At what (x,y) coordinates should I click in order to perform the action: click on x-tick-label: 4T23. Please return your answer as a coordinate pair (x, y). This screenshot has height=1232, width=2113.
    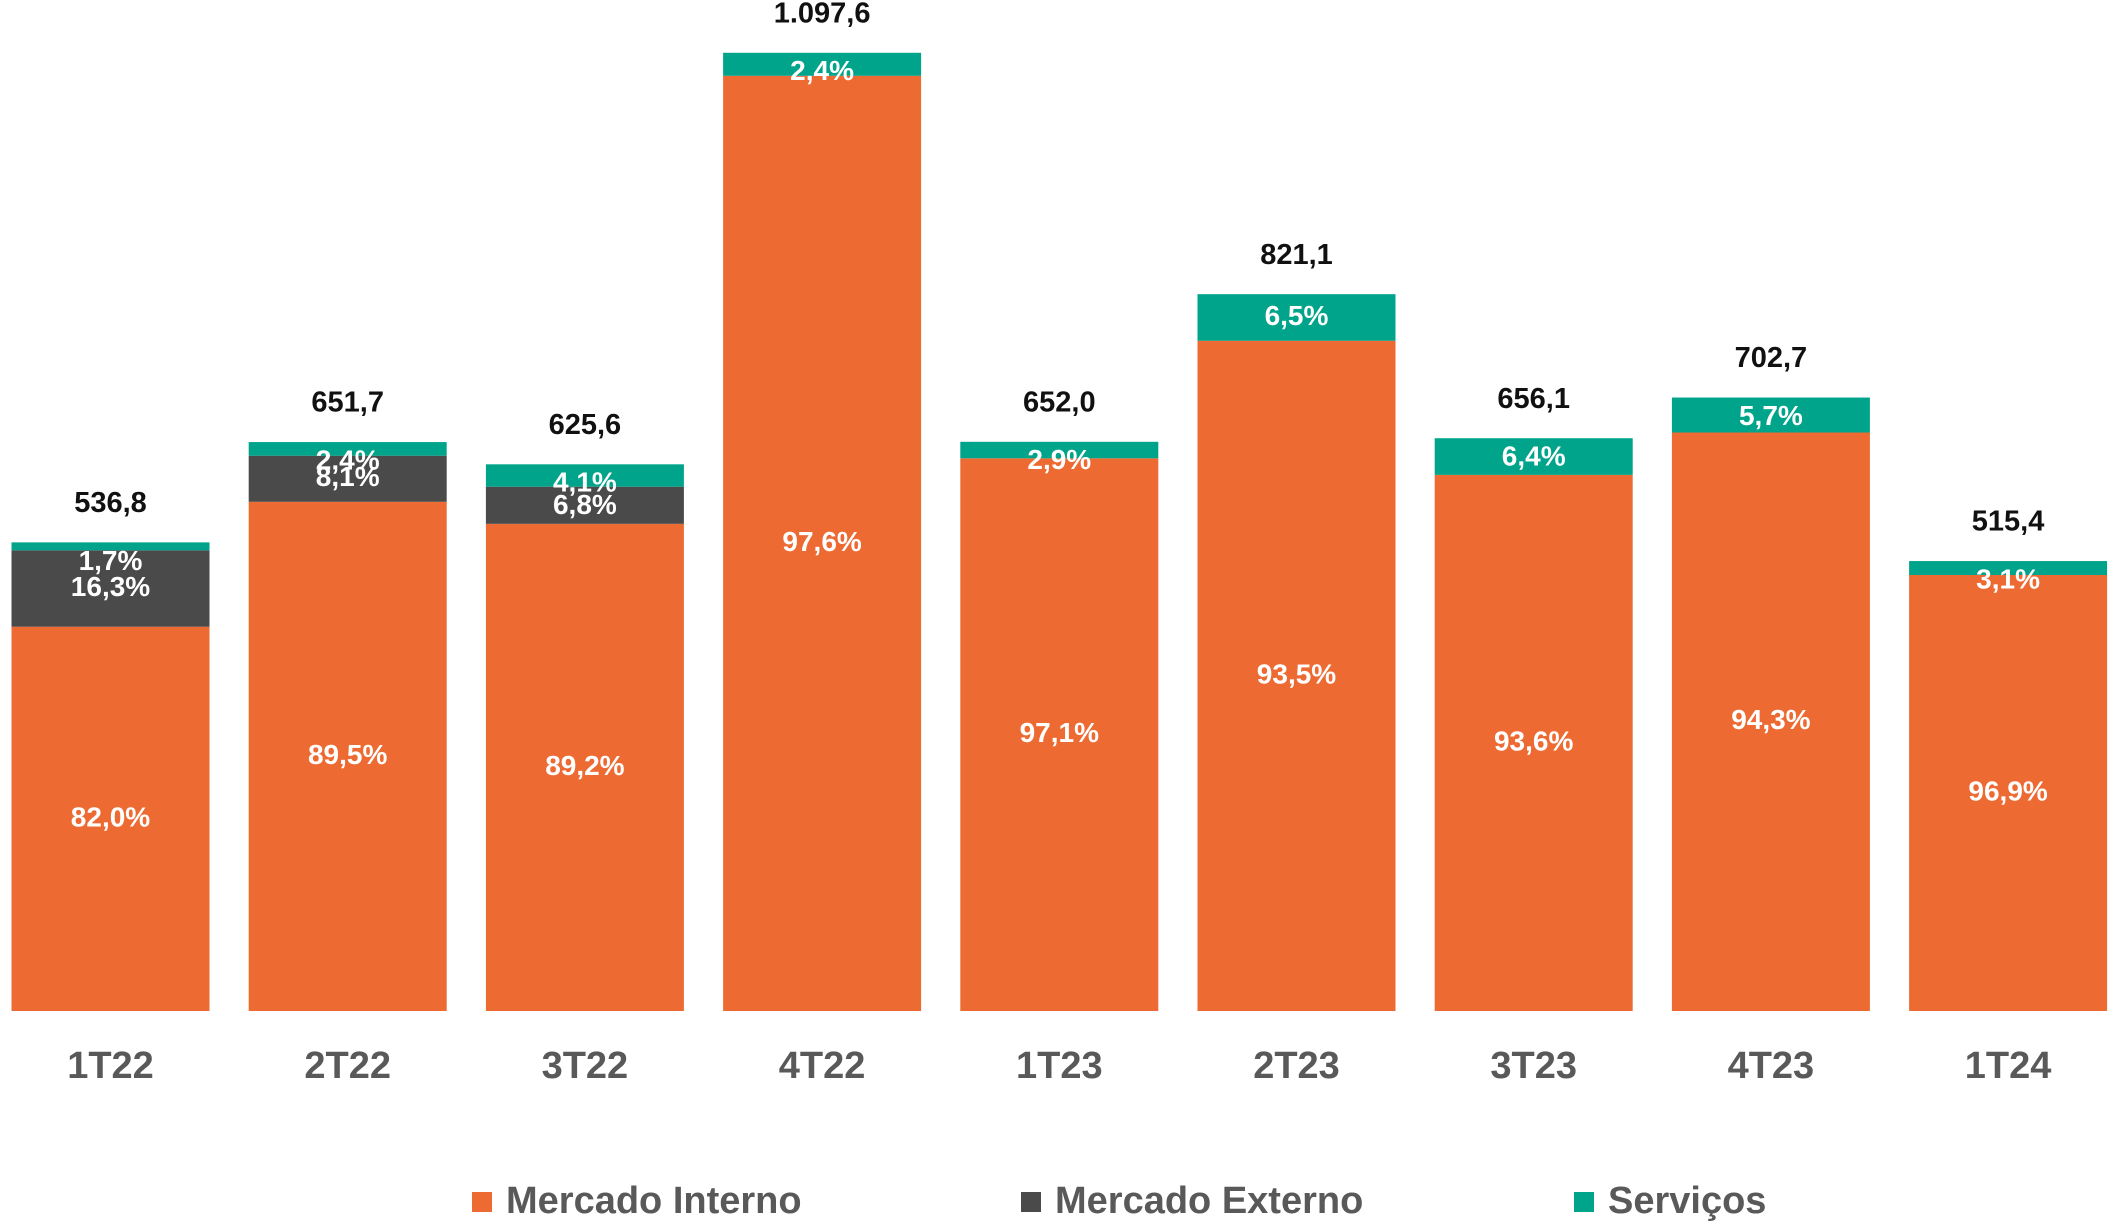
    Looking at the image, I should click on (1771, 1066).